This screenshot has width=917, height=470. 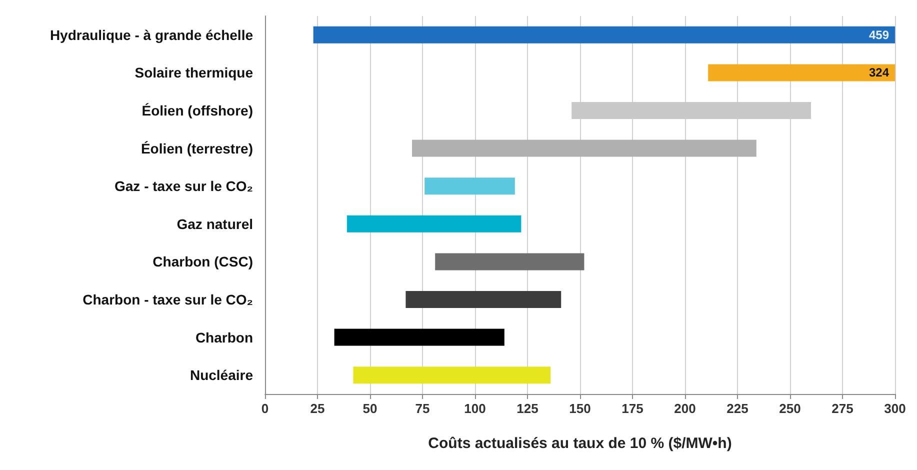 What do you see at coordinates (633, 408) in the screenshot?
I see `x-tick-label: 175` at bounding box center [633, 408].